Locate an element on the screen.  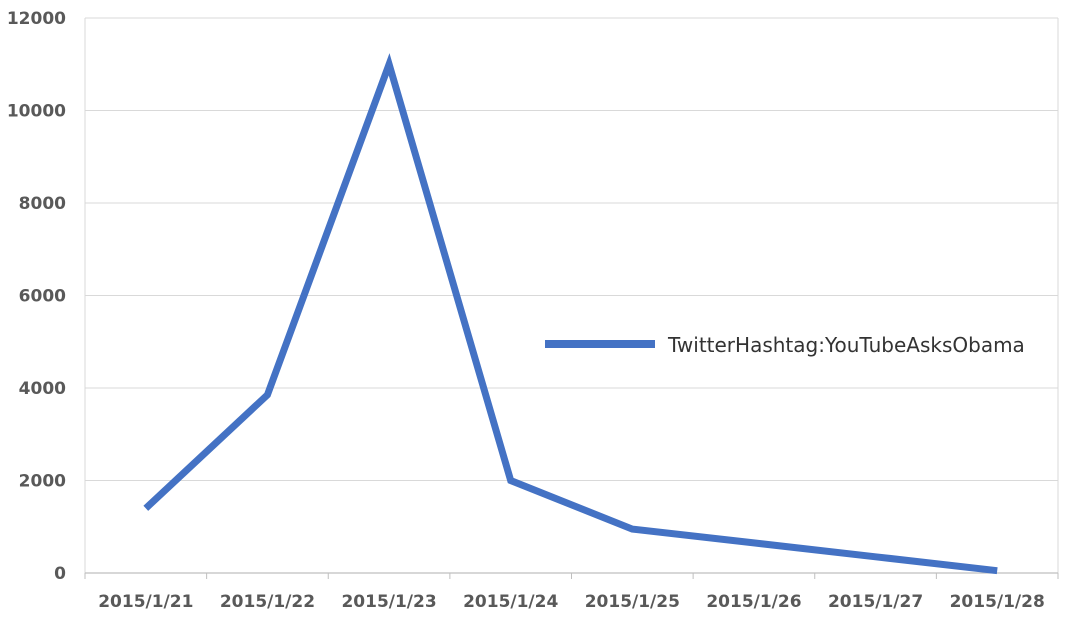
legend-label: TwitterHashtag:YouTubeAsksObama is located at coordinates (846, 345).